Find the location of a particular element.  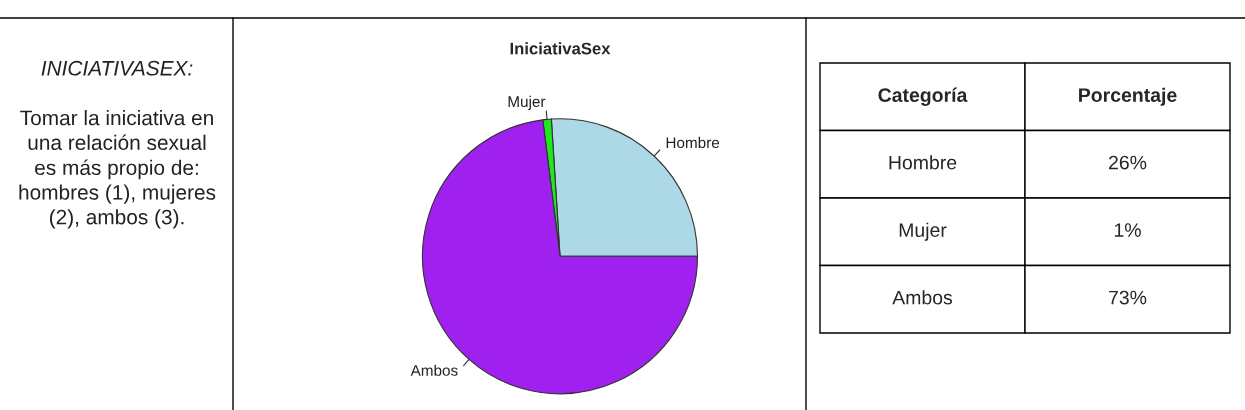

text: Porcentaje is located at coordinates (1128, 96).